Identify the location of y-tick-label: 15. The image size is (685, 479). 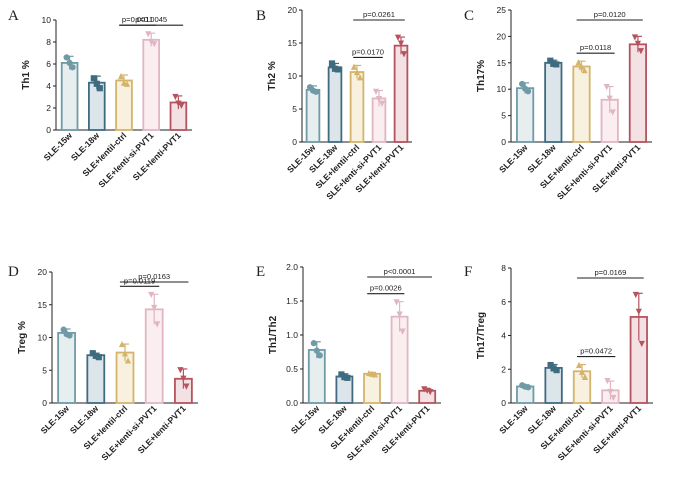
(502, 63).